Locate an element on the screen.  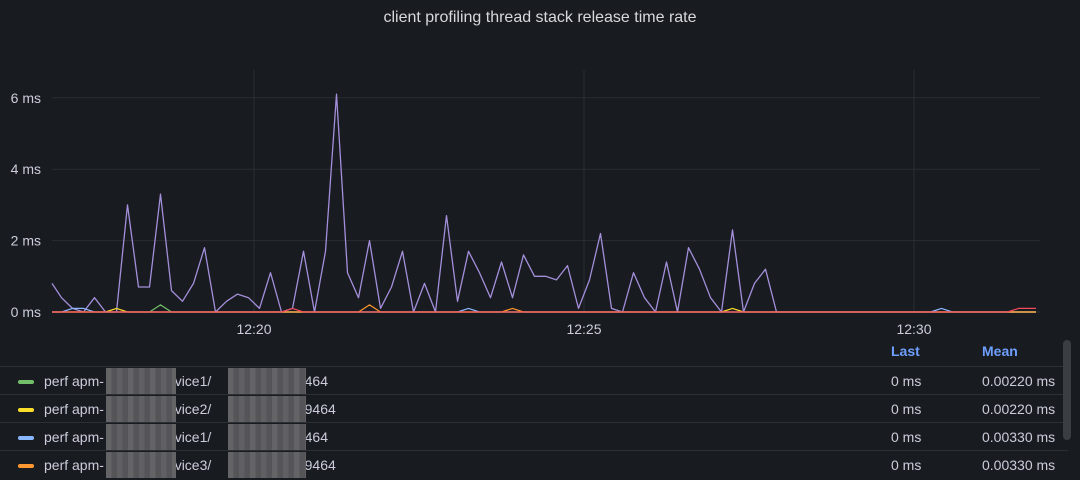
y-tick-label: 6 ms is located at coordinates (26, 98).